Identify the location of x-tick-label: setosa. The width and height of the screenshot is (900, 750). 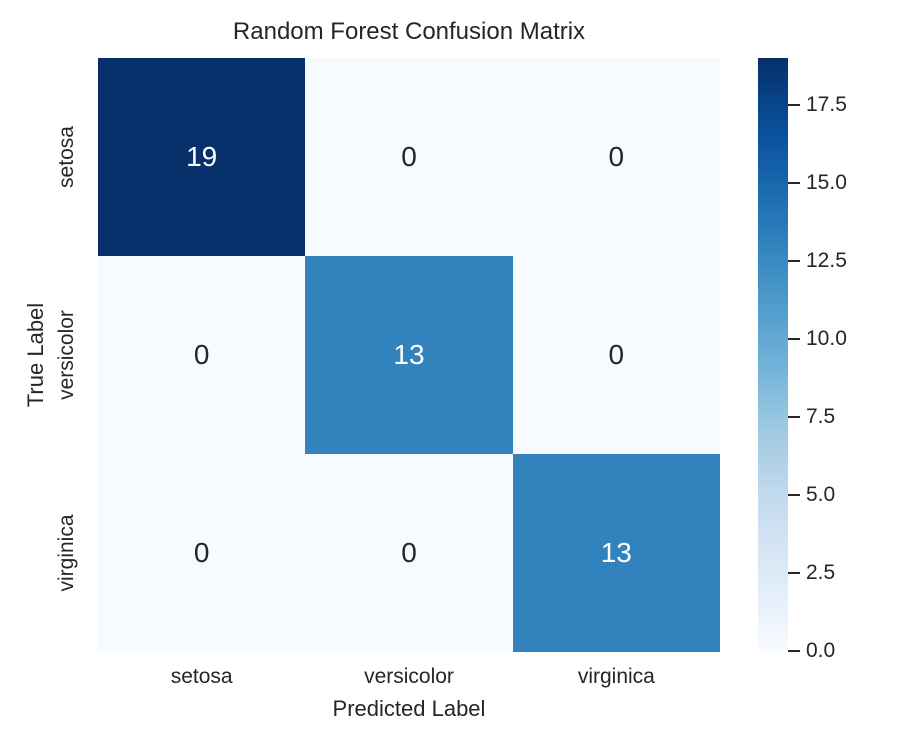
(201, 676).